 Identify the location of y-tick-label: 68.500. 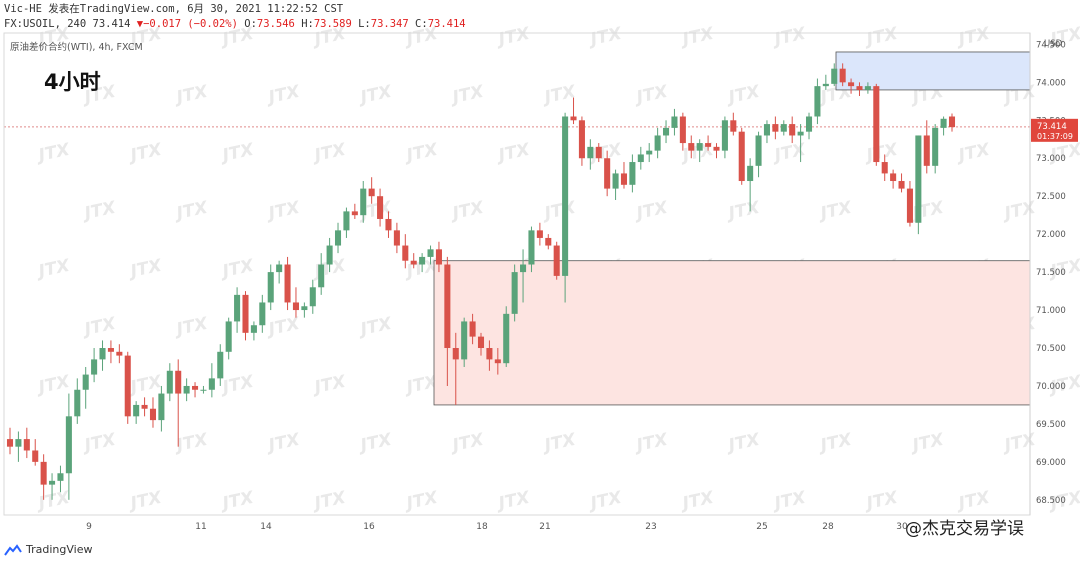
(1051, 501).